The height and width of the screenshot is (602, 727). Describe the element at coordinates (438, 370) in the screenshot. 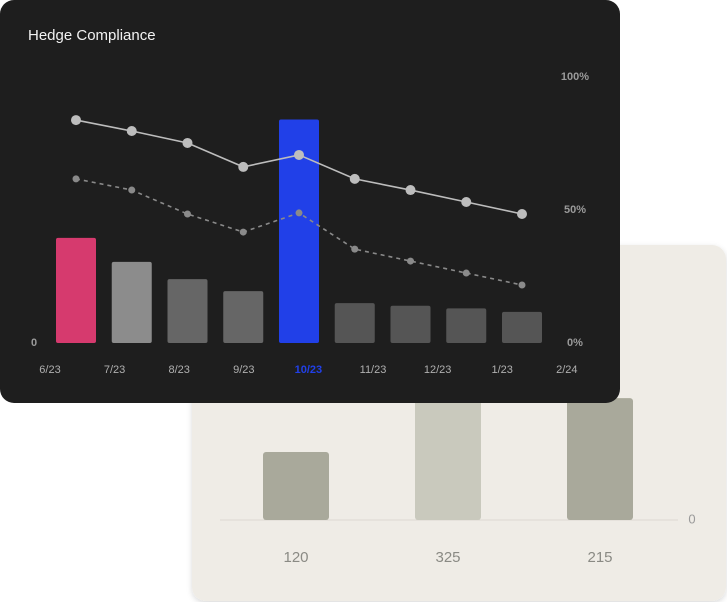

I see `x-tick-label: 12/23` at that location.